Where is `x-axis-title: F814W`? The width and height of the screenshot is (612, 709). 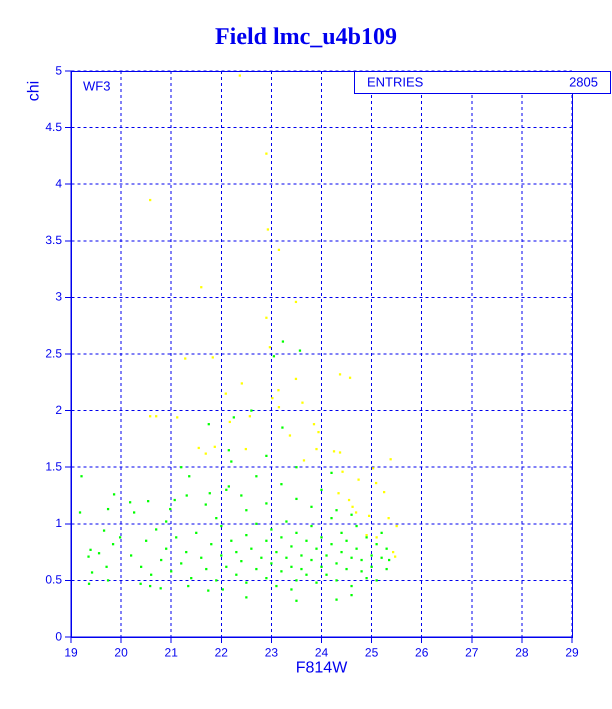 x-axis-title: F814W is located at coordinates (322, 667).